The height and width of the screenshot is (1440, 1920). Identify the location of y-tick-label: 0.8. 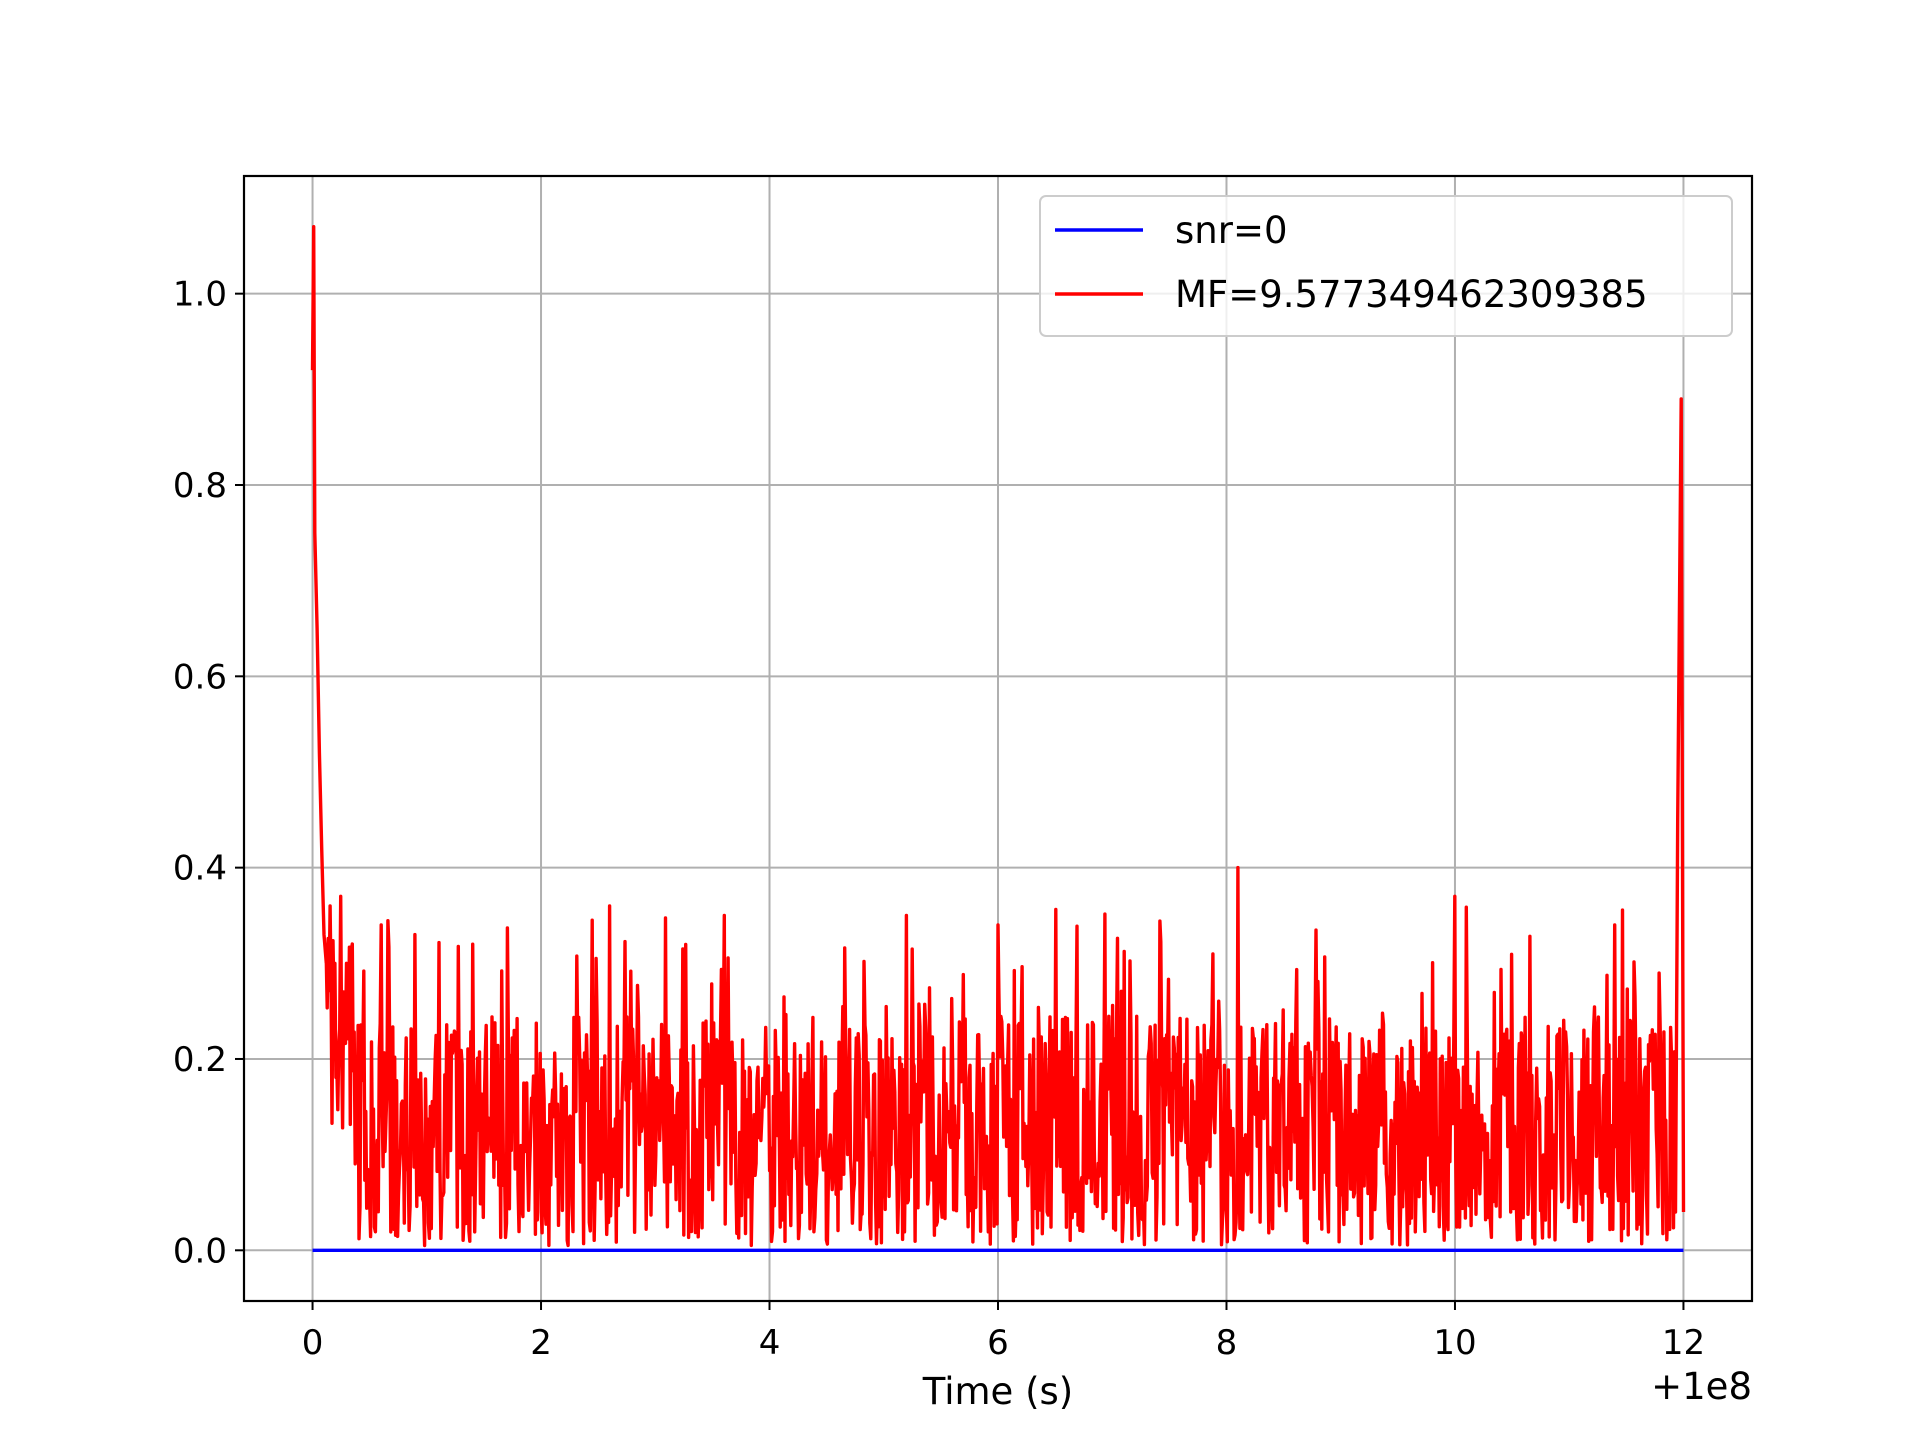
(200, 486).